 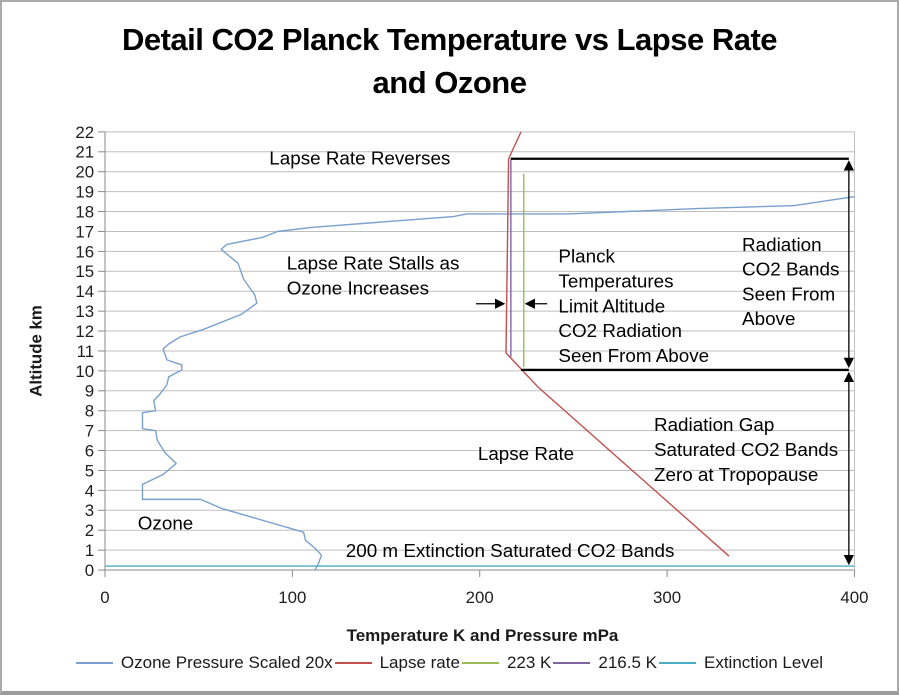 I want to click on lapse-rate-stalls-line-1: Lapse Rate Stalls as, so click(x=373, y=263).